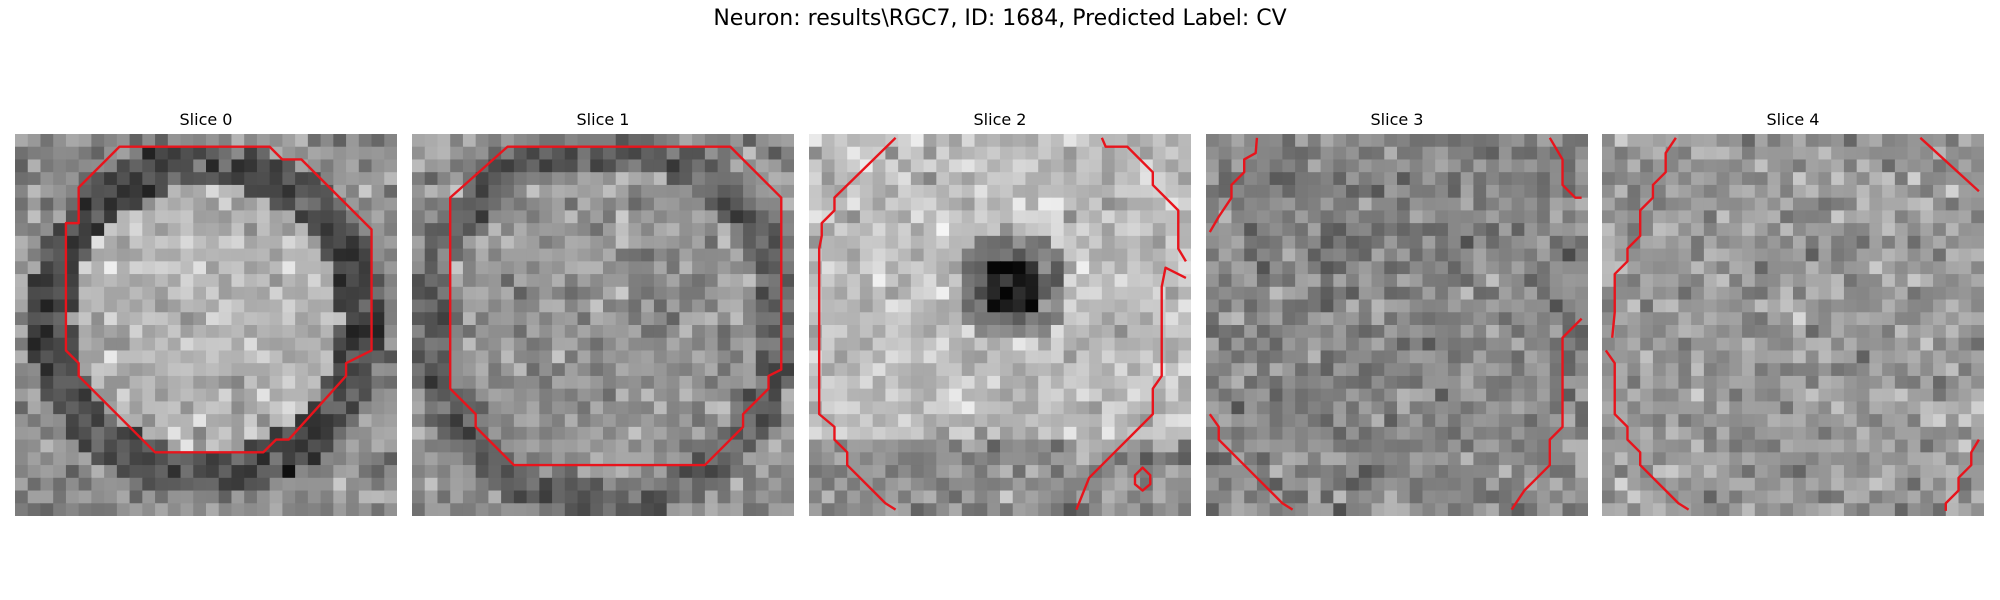  I want to click on slice-title-3: Slice 3, so click(1397, 119).